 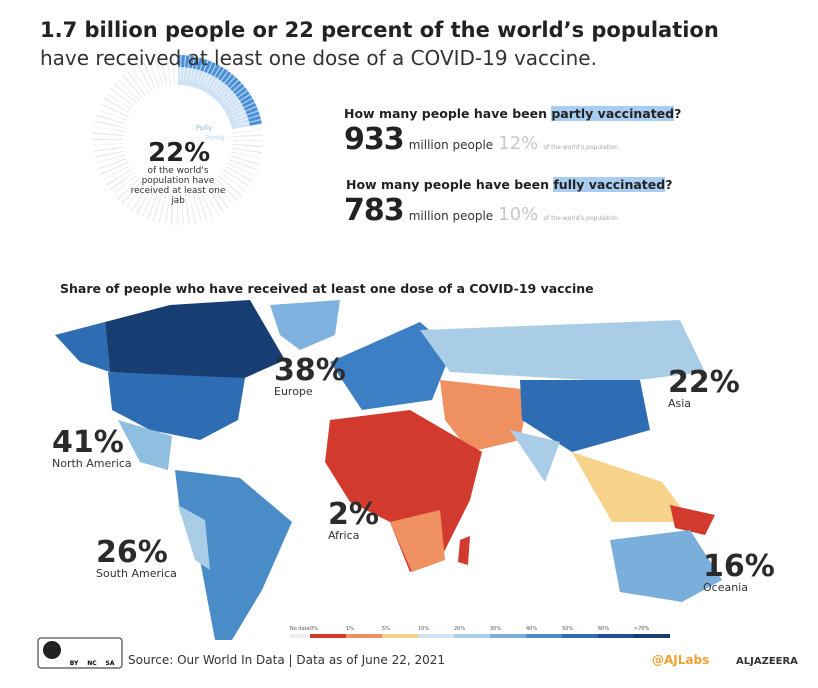 What do you see at coordinates (642, 629) in the screenshot?
I see `legend-label: >70%` at bounding box center [642, 629].